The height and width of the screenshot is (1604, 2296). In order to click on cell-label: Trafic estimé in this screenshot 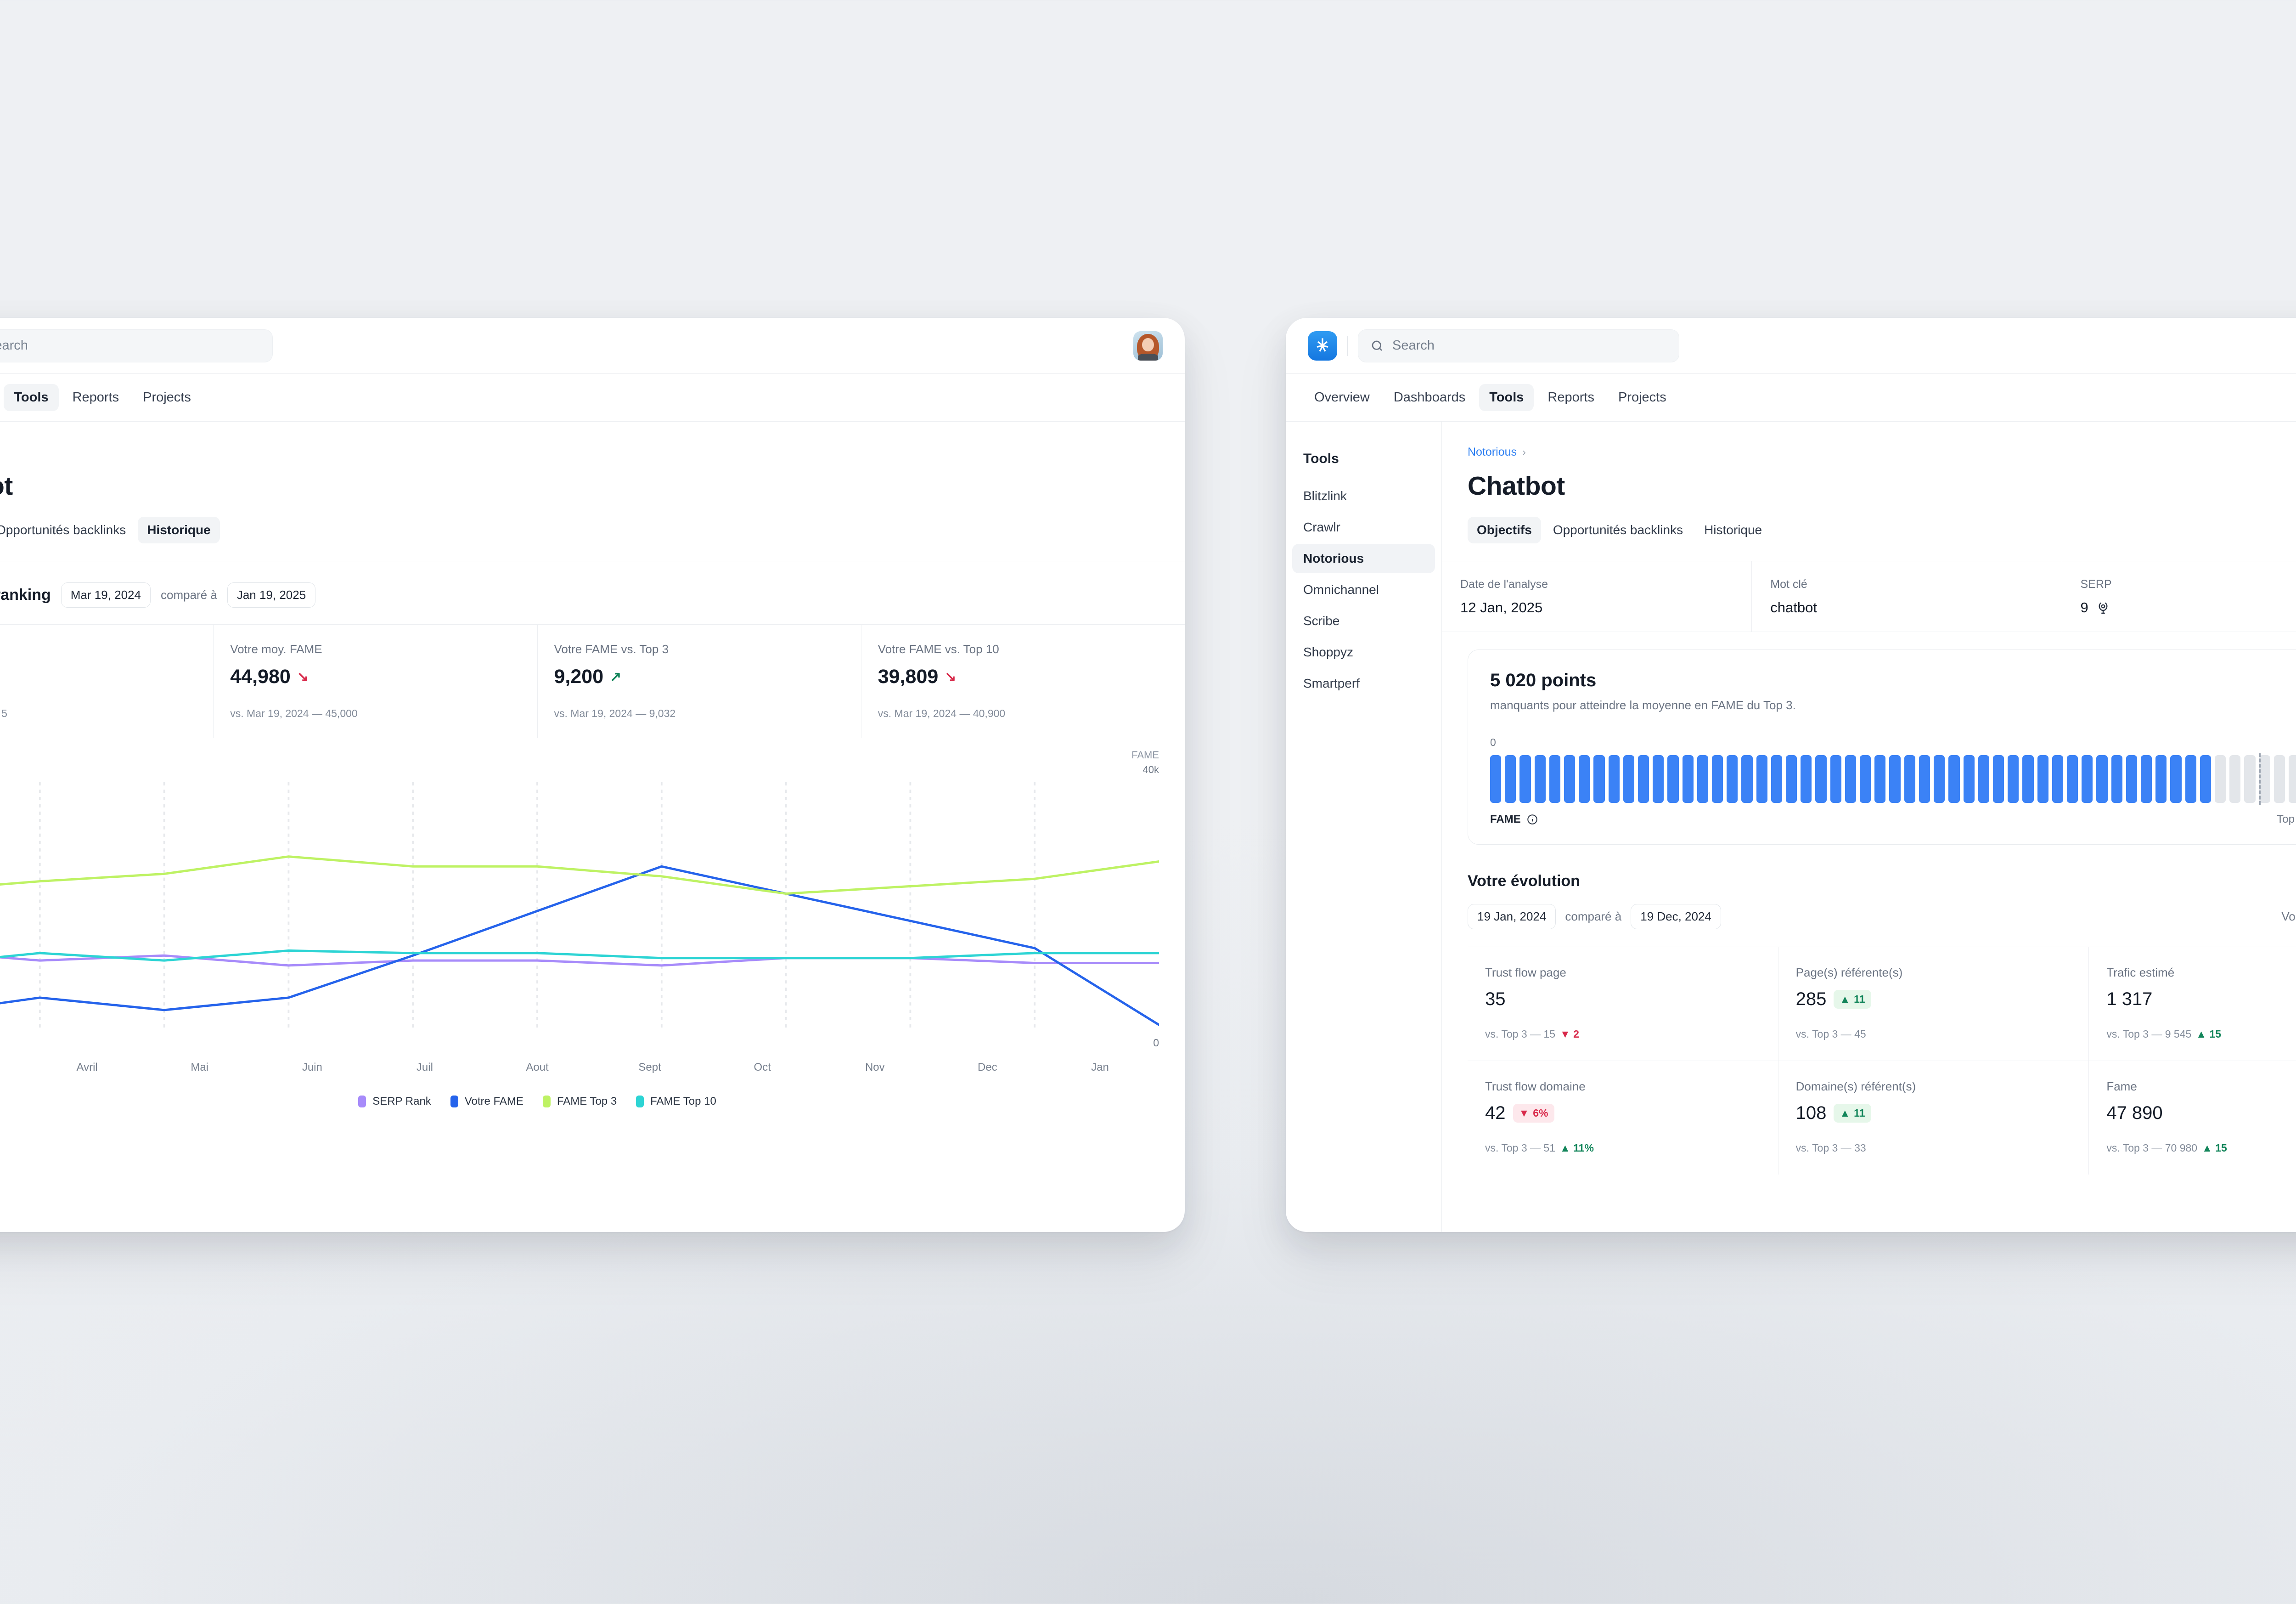, I will do `click(2141, 972)`.